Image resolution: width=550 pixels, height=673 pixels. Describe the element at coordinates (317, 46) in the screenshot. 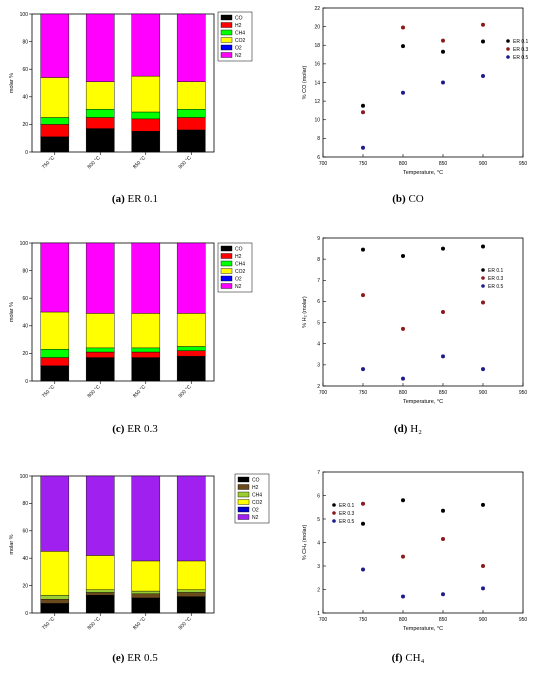

I see `y-tick-label: 18` at that location.